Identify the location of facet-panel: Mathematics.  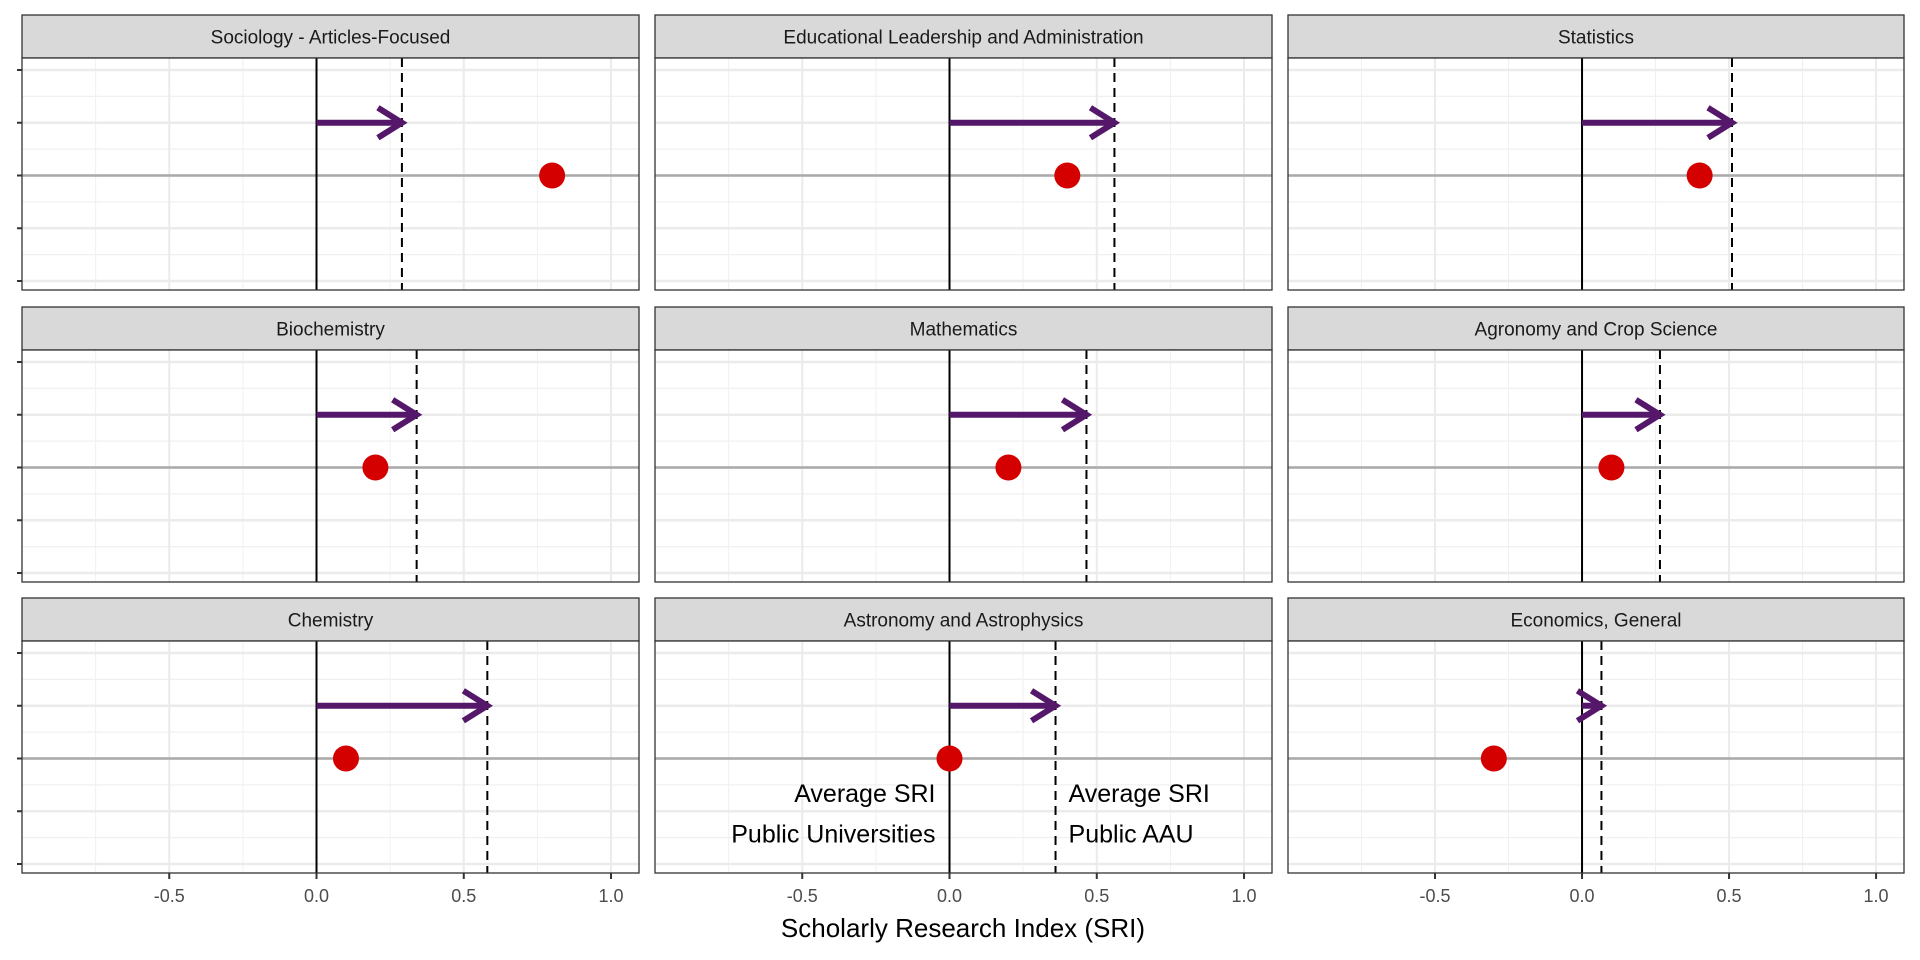
(963, 444).